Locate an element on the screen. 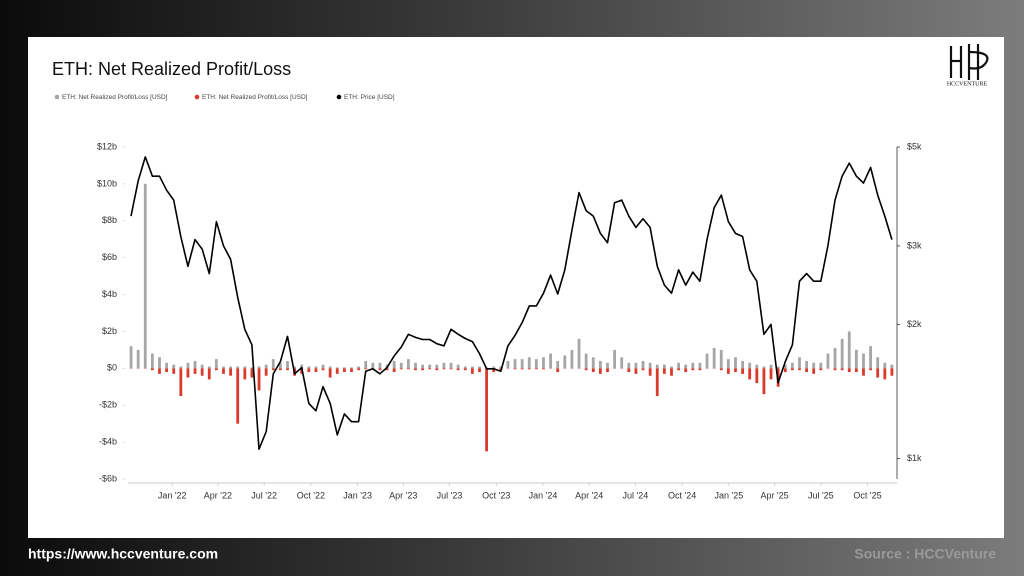 The width and height of the screenshot is (1024, 576). y2-tick-label: $1k is located at coordinates (914, 458).